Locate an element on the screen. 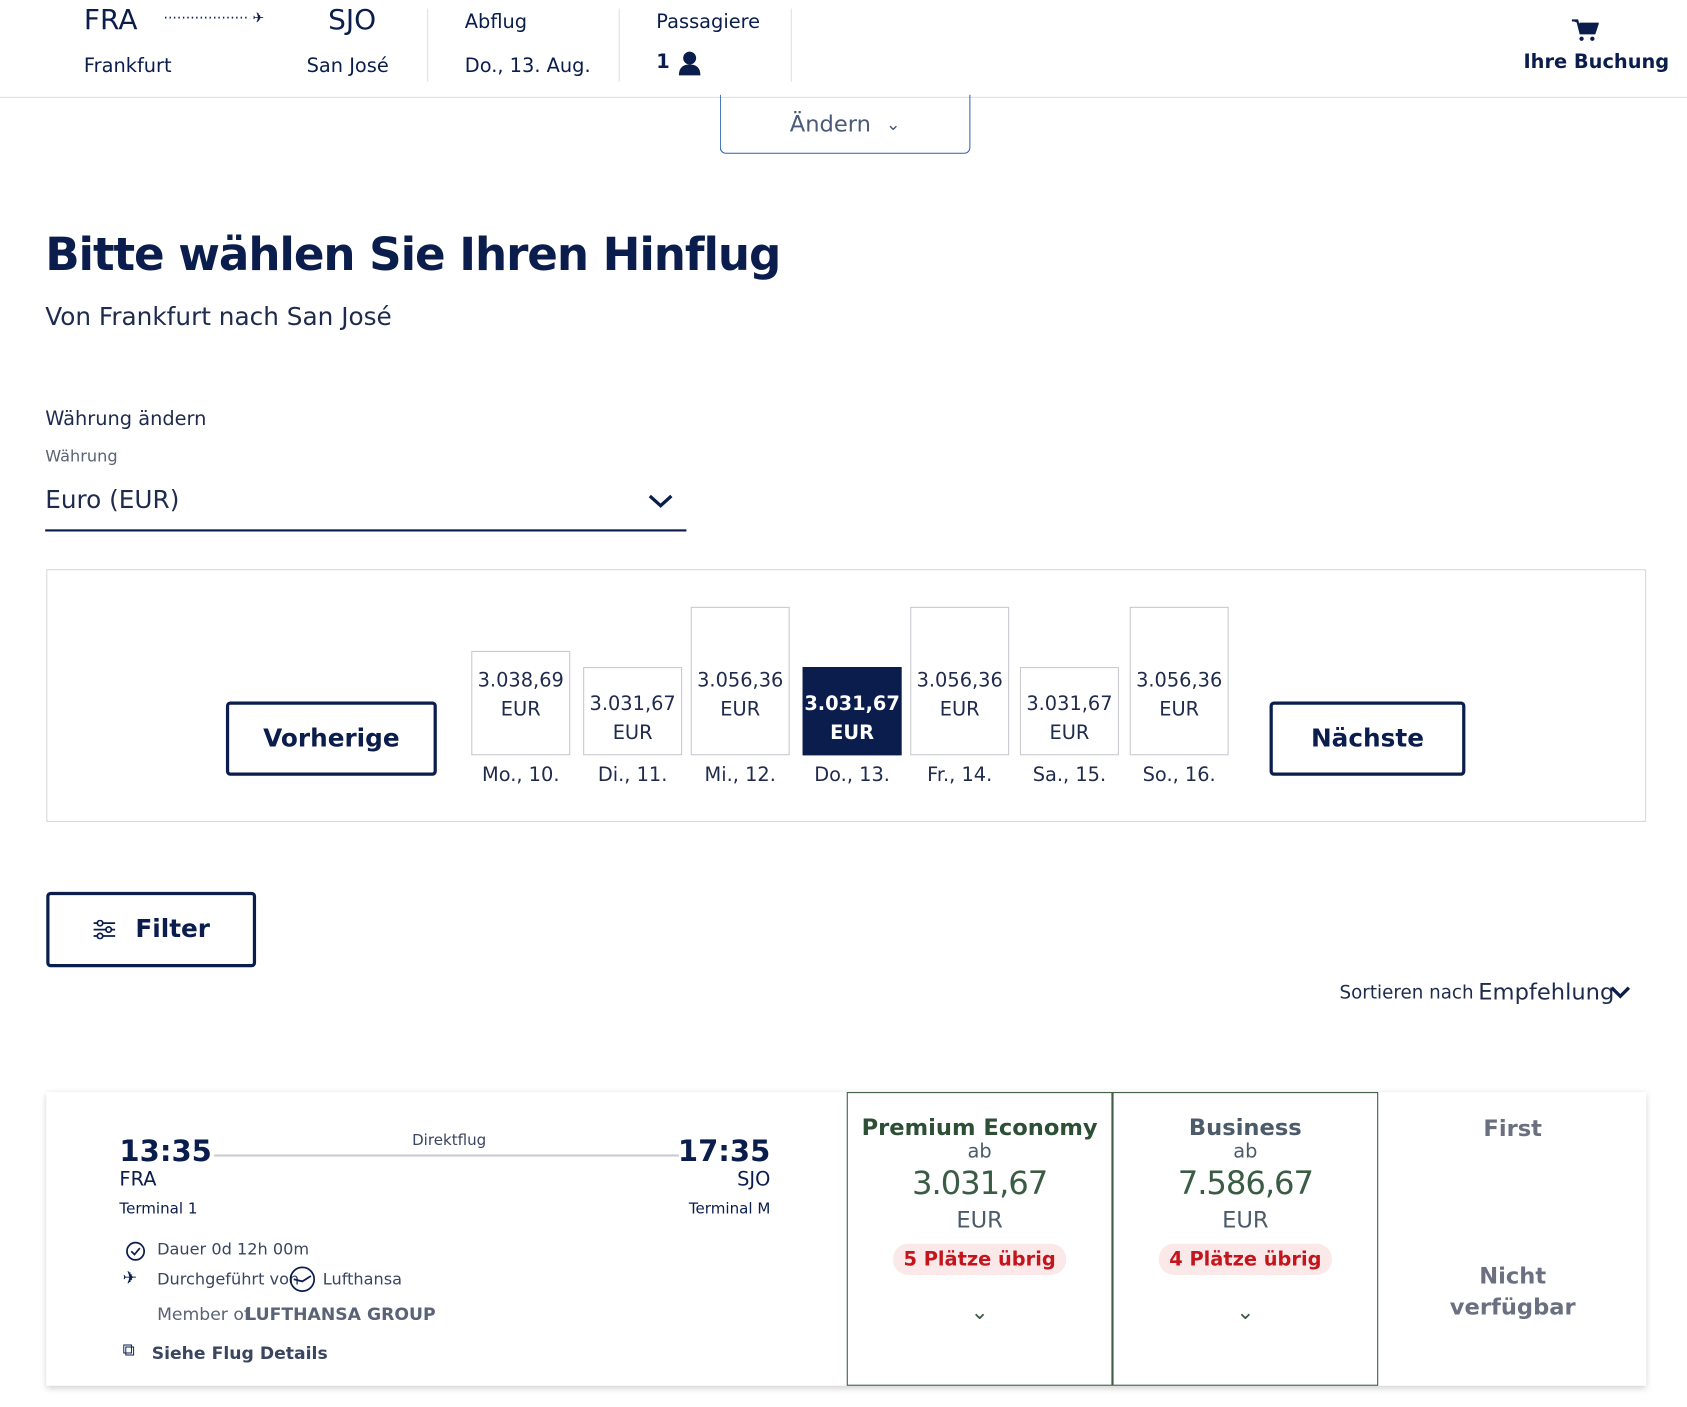 The image size is (1687, 1407). origin-city: Frankfurt is located at coordinates (127, 66).